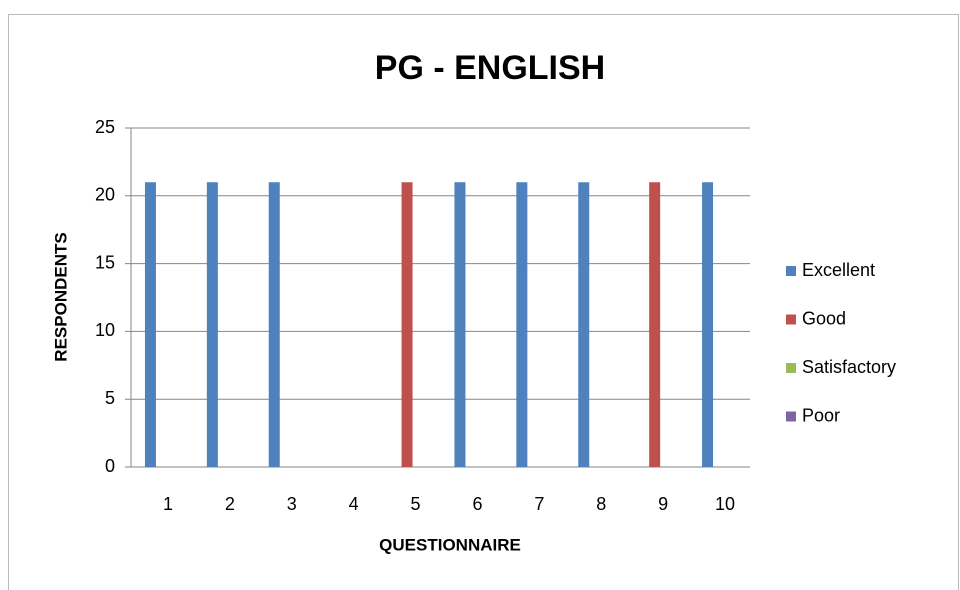 The width and height of the screenshot is (960, 590). What do you see at coordinates (539, 504) in the screenshot?
I see `x-tick-label: 7` at bounding box center [539, 504].